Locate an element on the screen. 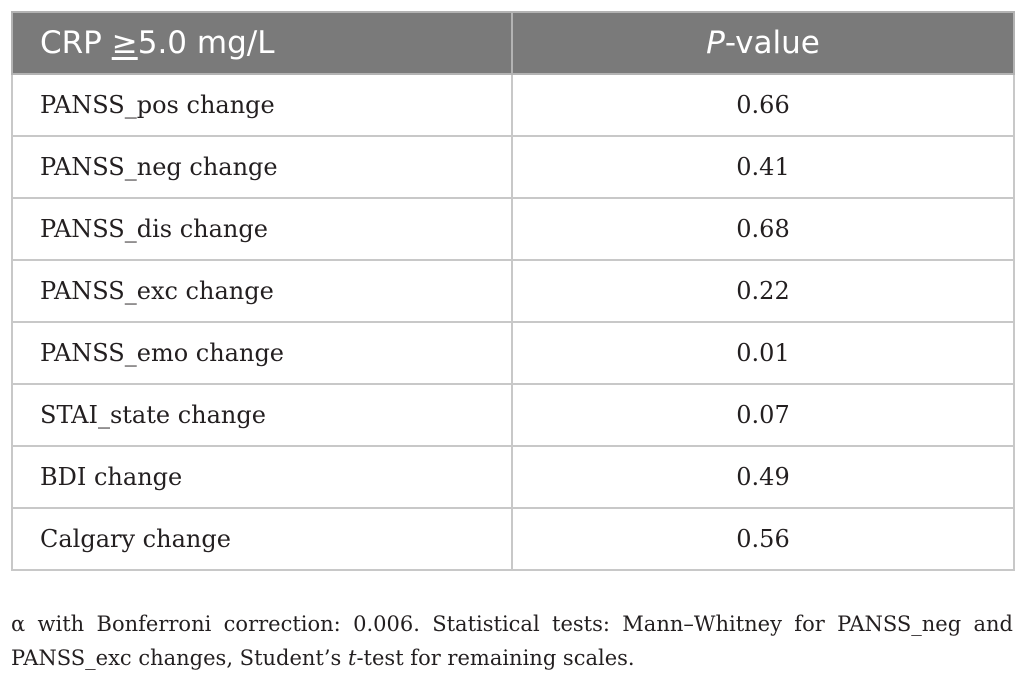 The height and width of the screenshot is (675, 1025). table-row: PANSS_neg change 0.41 is located at coordinates (513, 167).